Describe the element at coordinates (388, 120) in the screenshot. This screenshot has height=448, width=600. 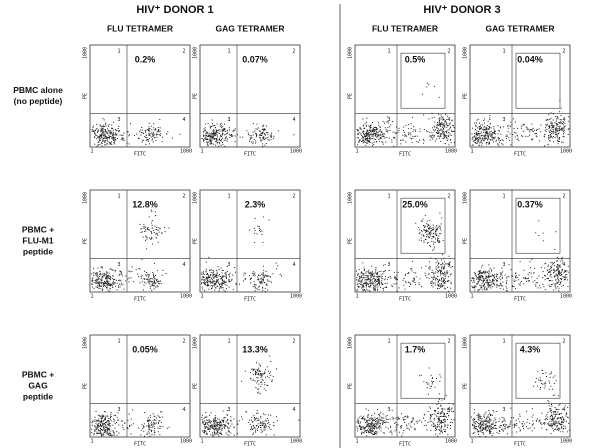
I see `quadrant-number: 3` at that location.